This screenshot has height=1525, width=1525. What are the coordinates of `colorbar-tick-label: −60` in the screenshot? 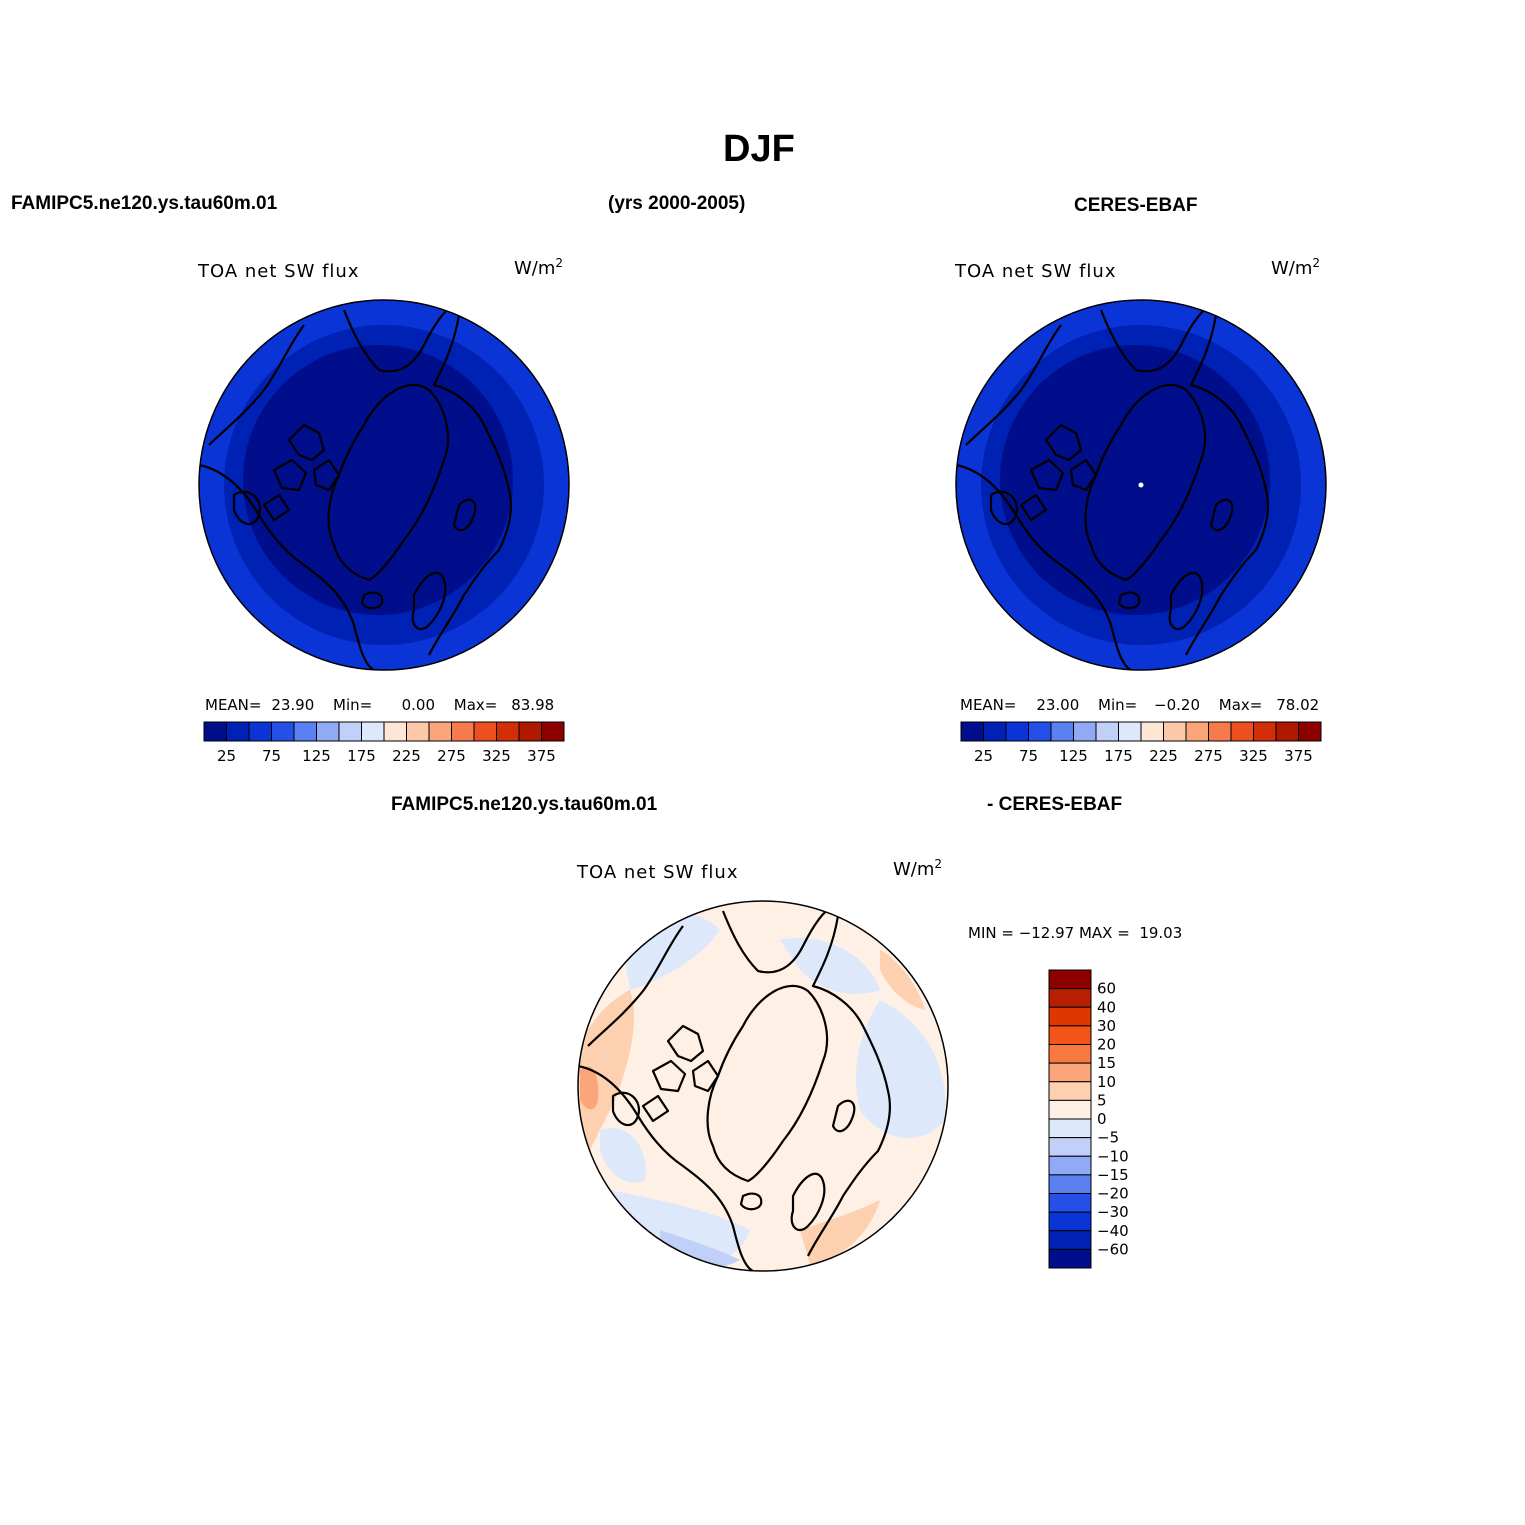 It's located at (1113, 1249).